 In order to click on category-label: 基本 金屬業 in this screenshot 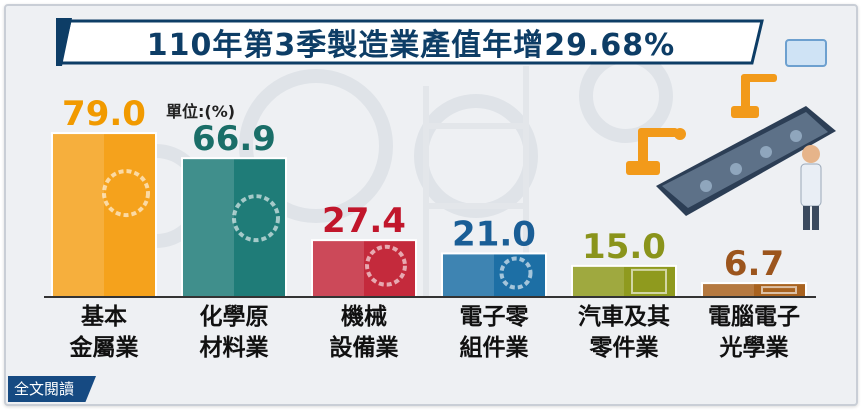, I will do `click(104, 332)`.